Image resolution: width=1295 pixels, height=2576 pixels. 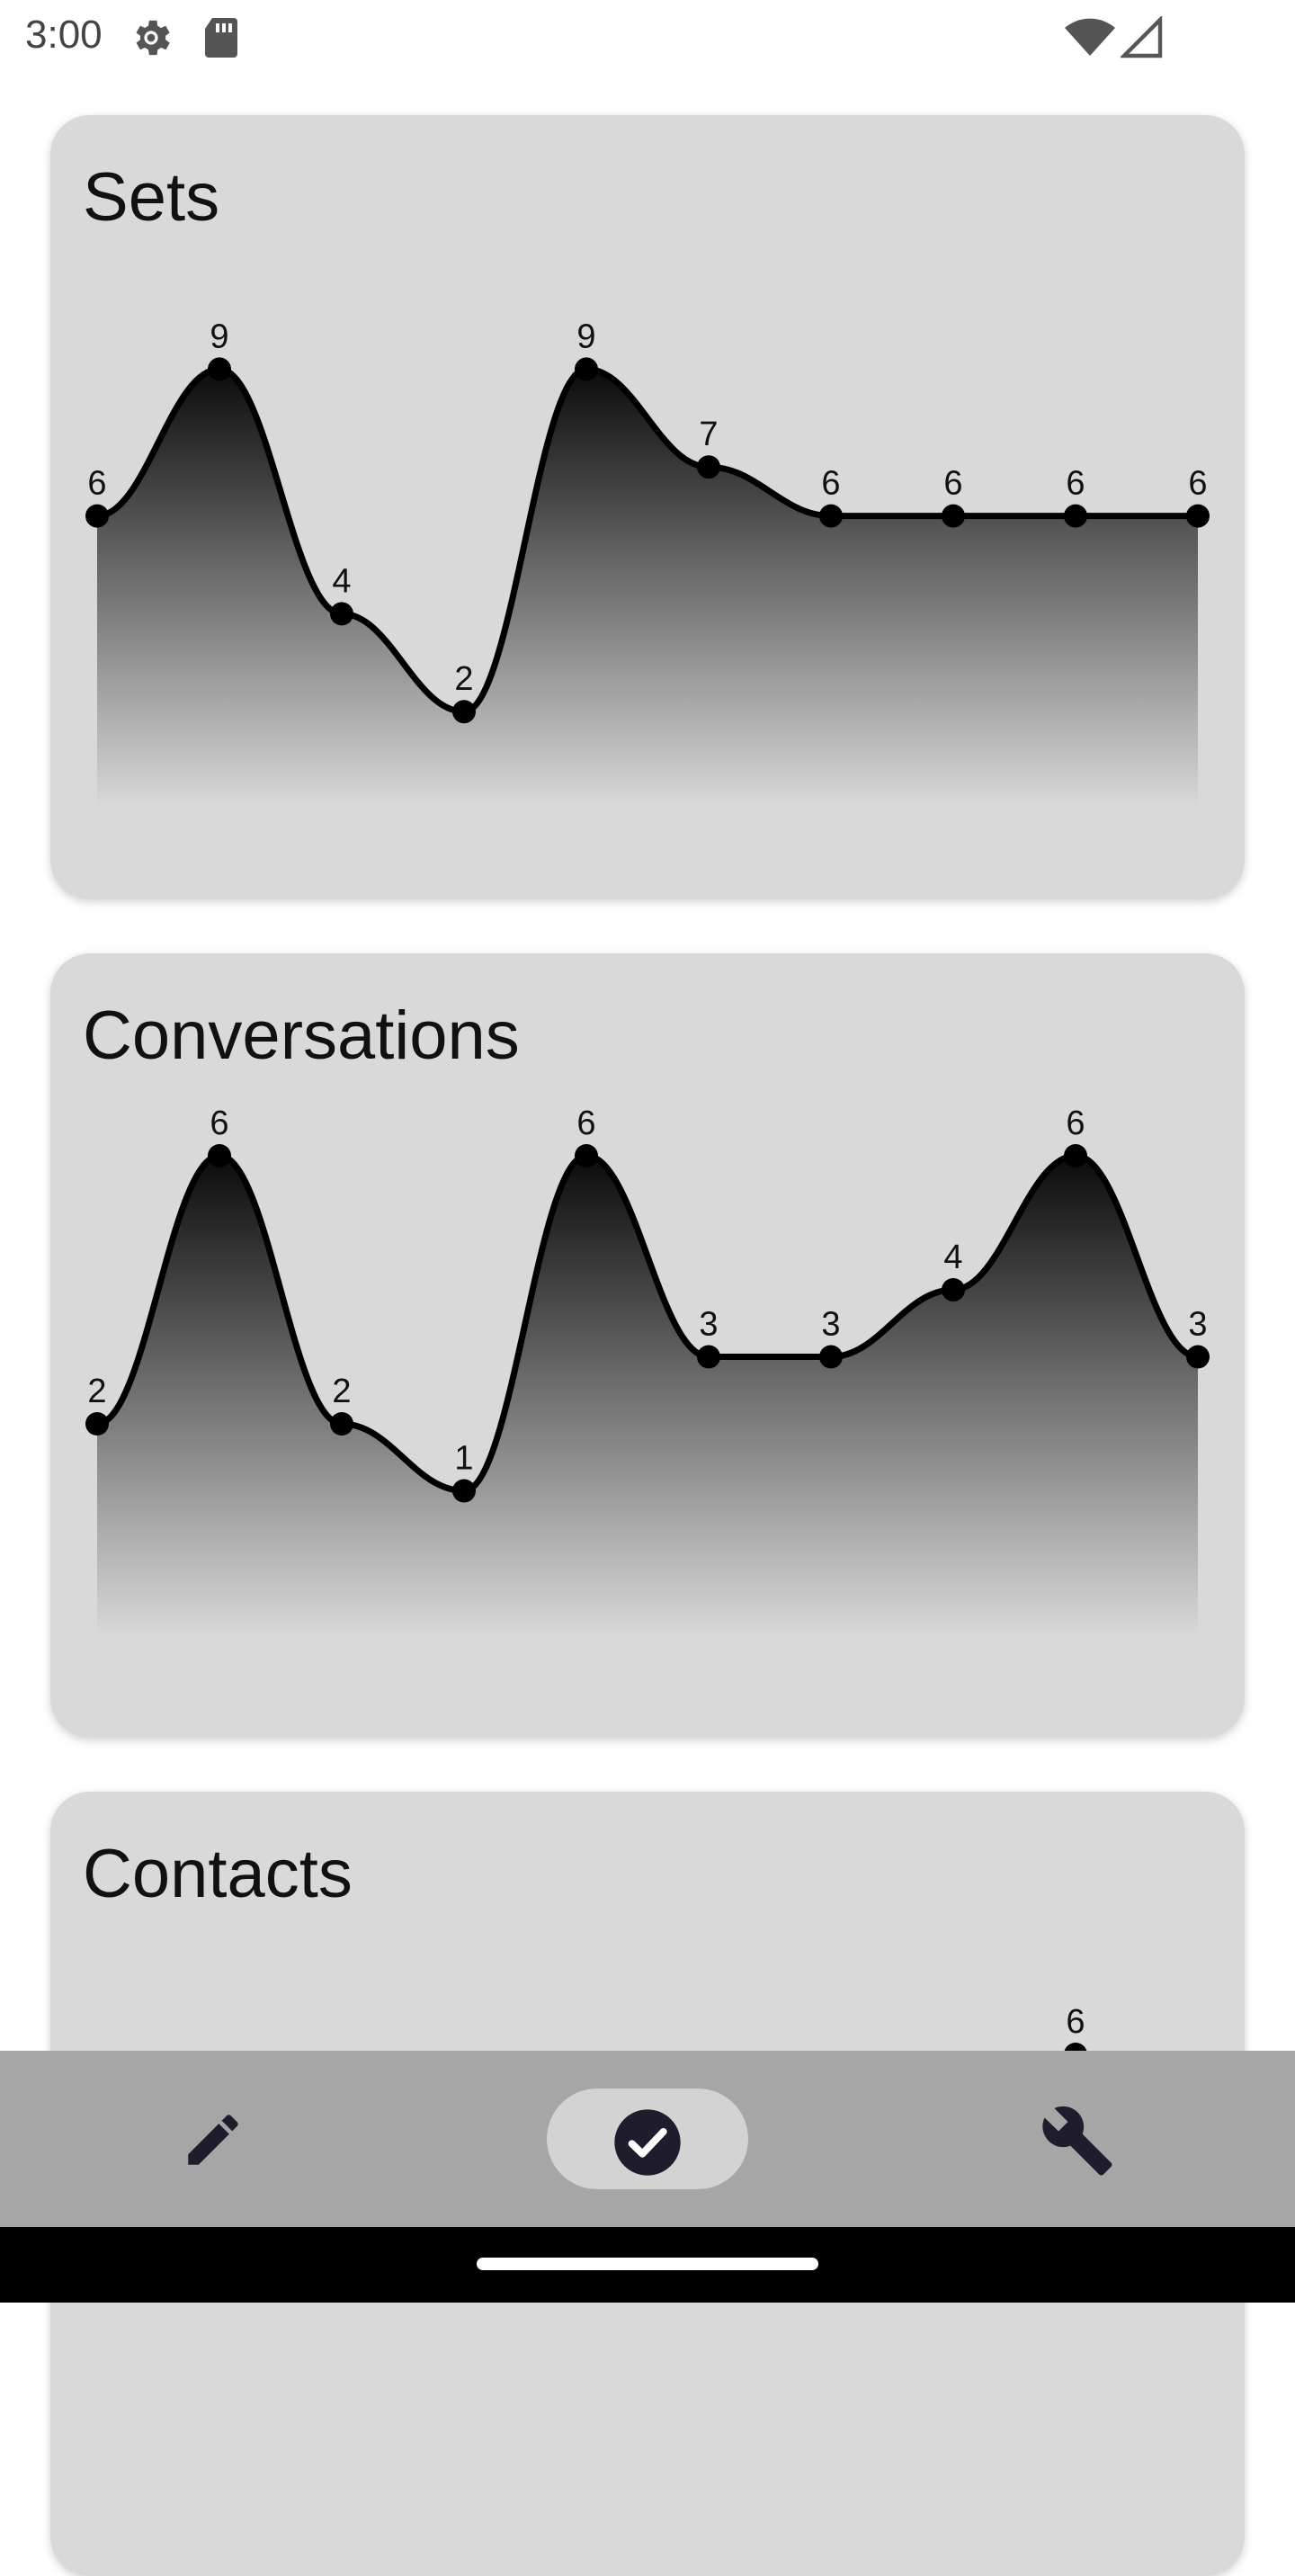 What do you see at coordinates (221, 38) in the screenshot?
I see `sd-card-icon` at bounding box center [221, 38].